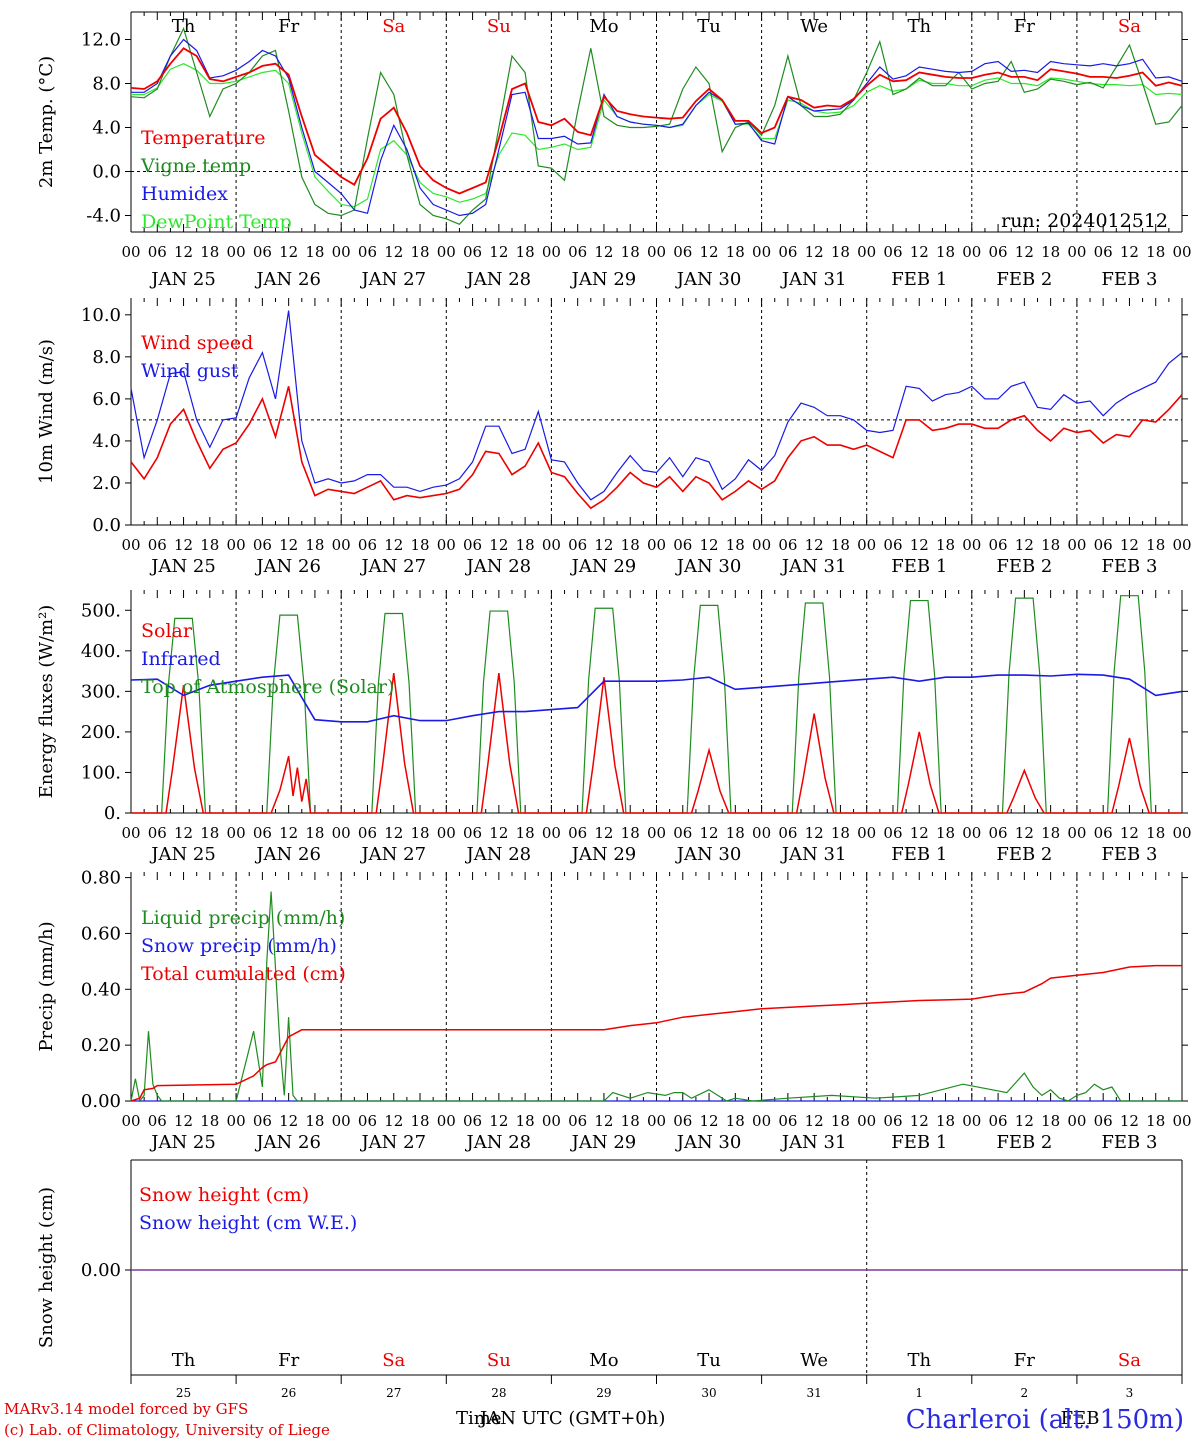 Image resolution: width=1194 pixels, height=1440 pixels. Describe the element at coordinates (46, 1267) in the screenshot. I see `y-axis-title: Snow height (cm)` at that location.